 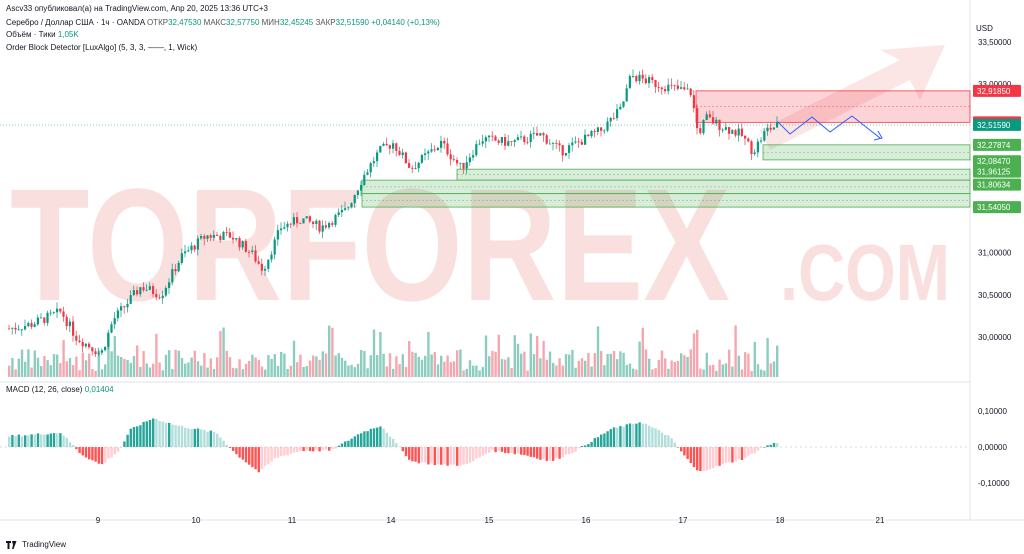 I want to click on time-axis: 9 10 11 14 15 16 17 18 21, so click(x=490, y=520).